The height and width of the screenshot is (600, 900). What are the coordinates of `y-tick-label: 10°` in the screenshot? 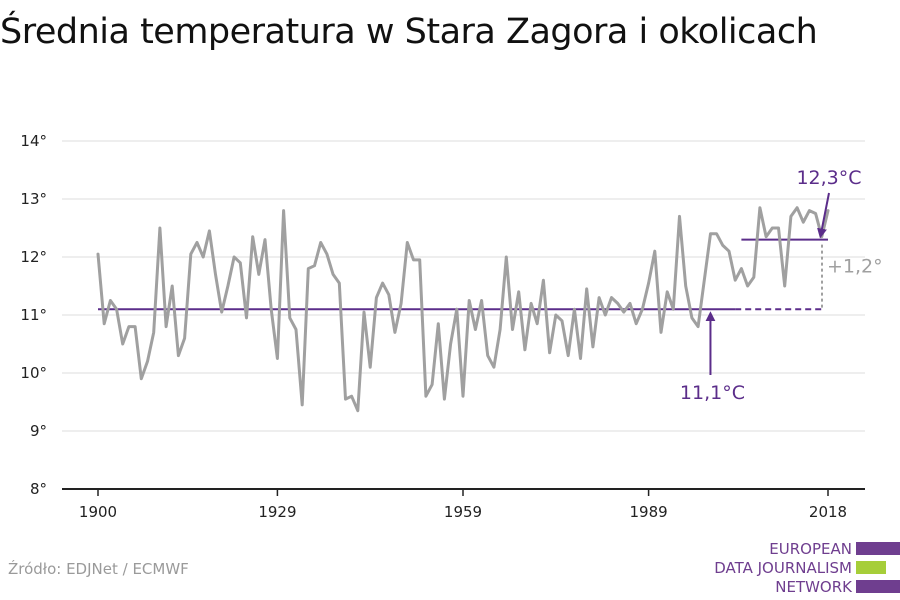 It's located at (33, 373).